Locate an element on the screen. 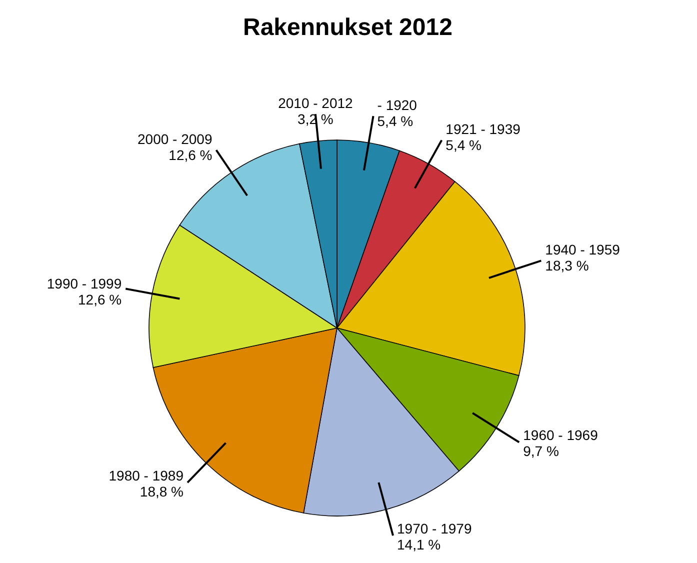 This screenshot has height=563, width=697. slice-label: 1990 - 1999 is located at coordinates (84, 284).